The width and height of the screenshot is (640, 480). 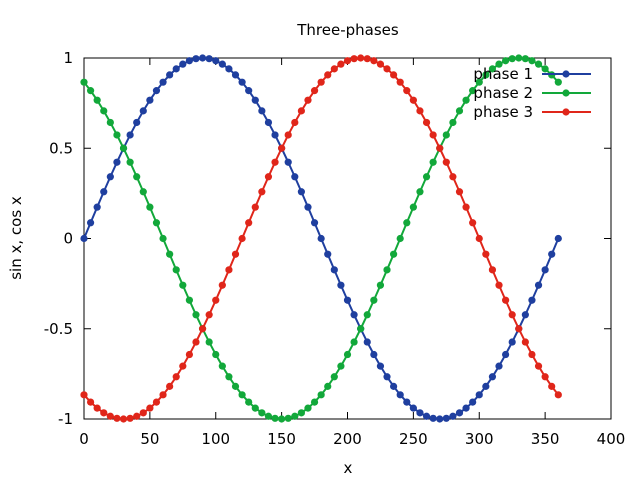 What do you see at coordinates (348, 468) in the screenshot?
I see `x-axis-label: x` at bounding box center [348, 468].